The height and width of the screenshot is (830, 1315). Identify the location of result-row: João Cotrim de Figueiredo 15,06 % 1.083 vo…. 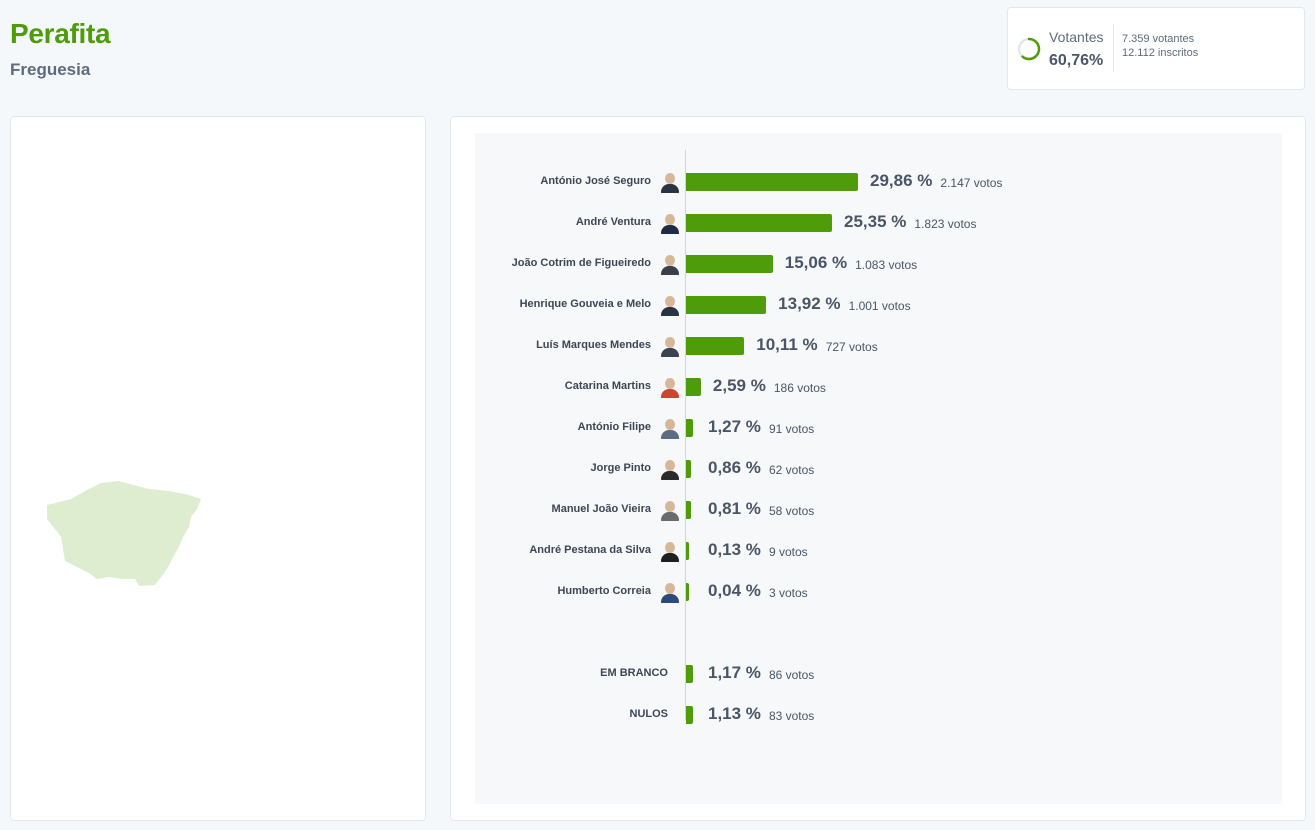
(878, 264).